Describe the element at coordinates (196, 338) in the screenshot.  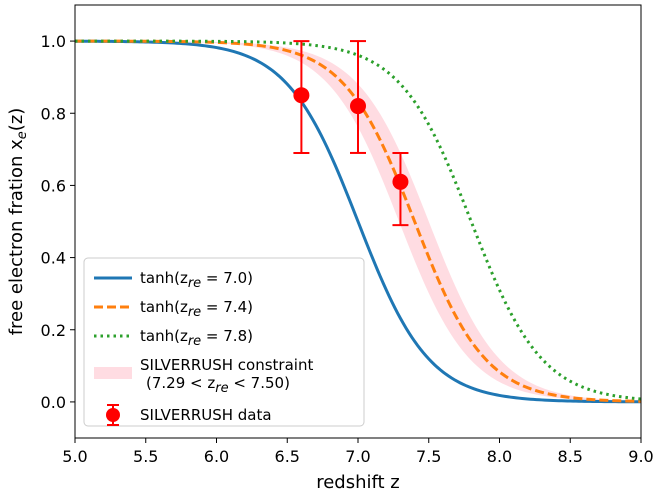
I see `legend-label: tanh(zre = 7.8)` at that location.